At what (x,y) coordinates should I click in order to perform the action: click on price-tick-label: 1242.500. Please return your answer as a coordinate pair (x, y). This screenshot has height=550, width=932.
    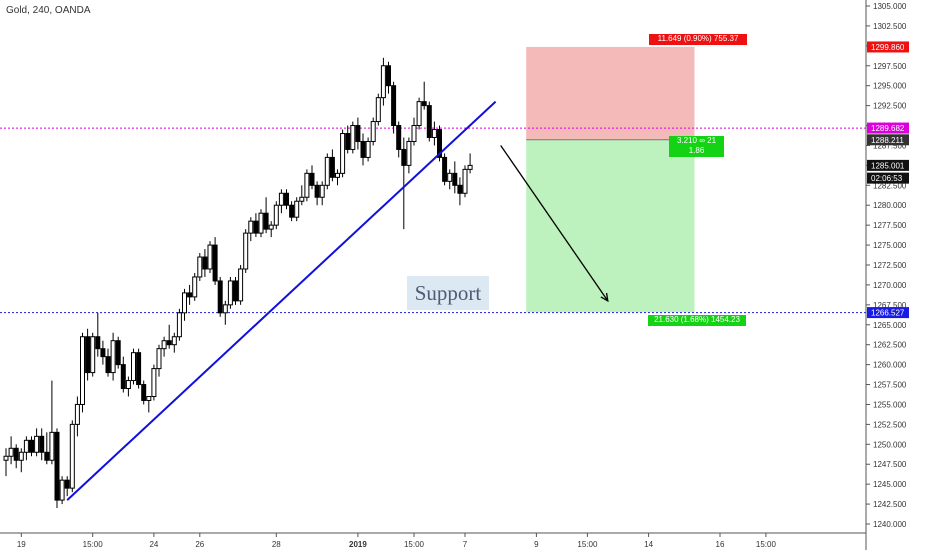
    Looking at the image, I should click on (890, 504).